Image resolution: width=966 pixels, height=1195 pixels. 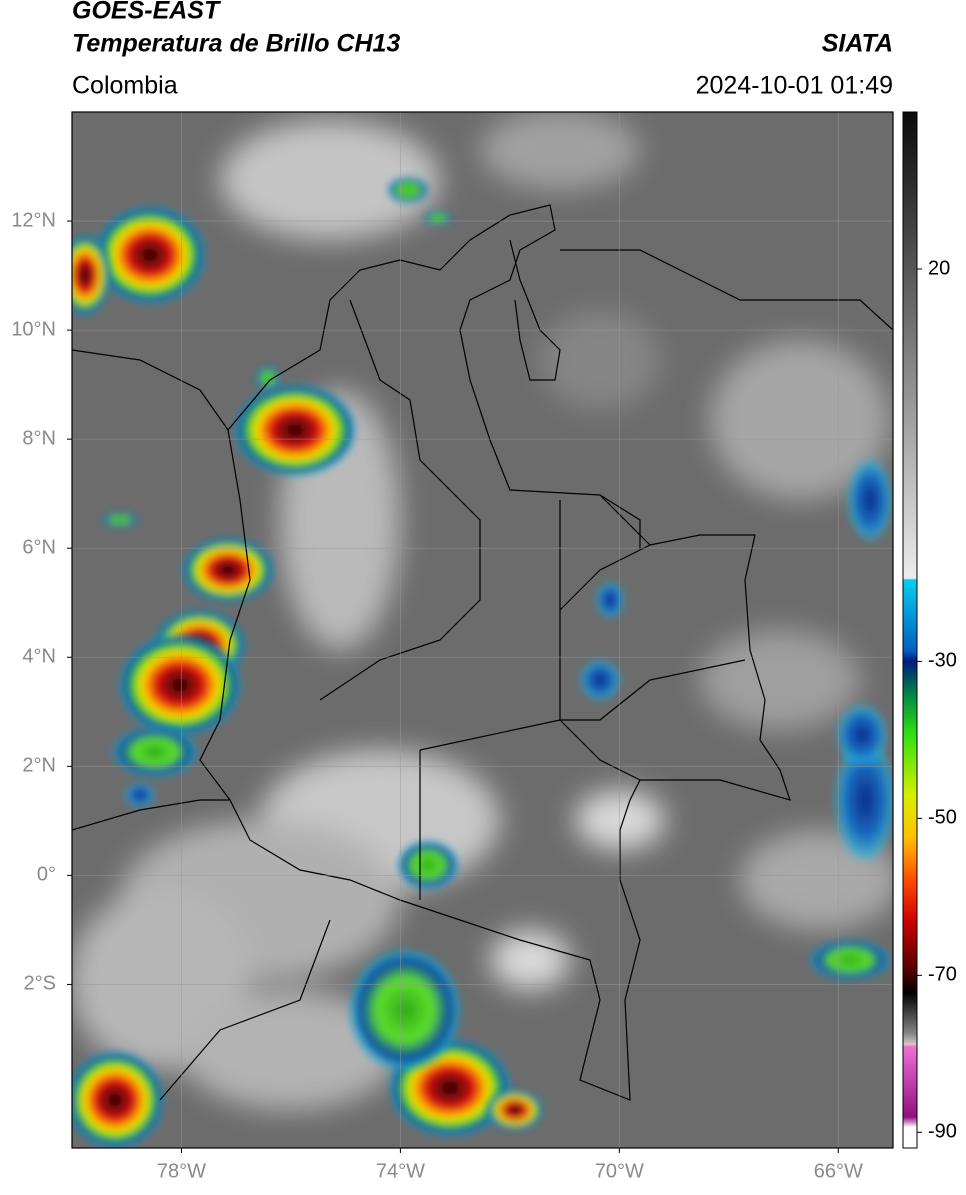 What do you see at coordinates (236, 44) in the screenshot?
I see `subtitle: Temperatura de Brillo CH13` at bounding box center [236, 44].